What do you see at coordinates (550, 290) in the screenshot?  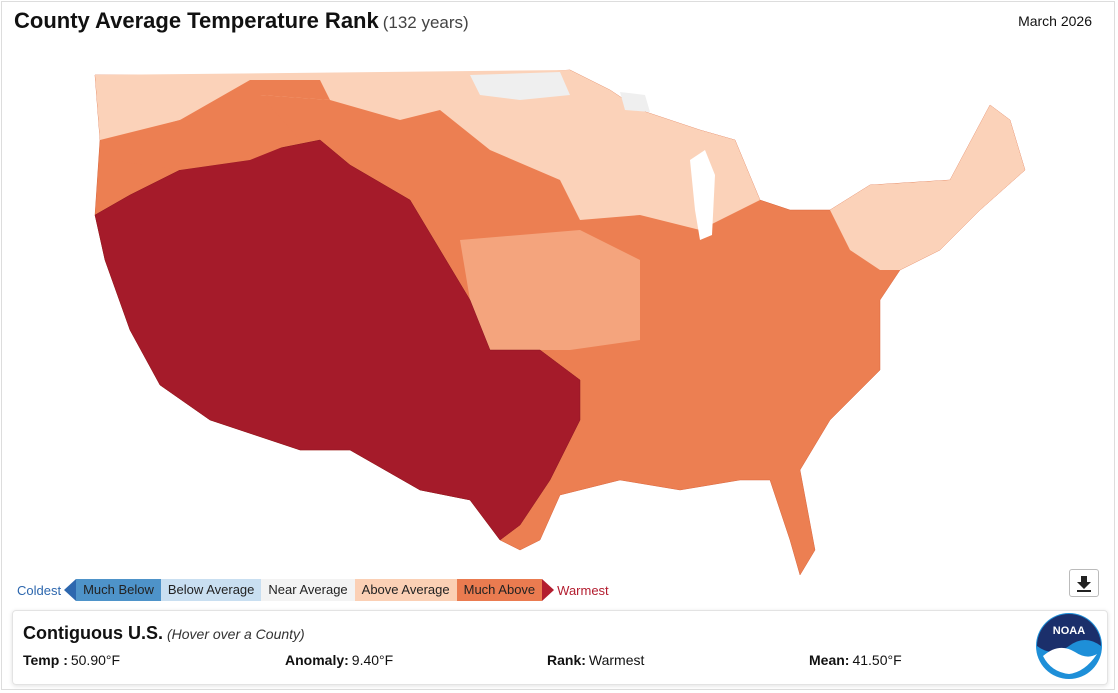 I see `region-above-average-plains` at bounding box center [550, 290].